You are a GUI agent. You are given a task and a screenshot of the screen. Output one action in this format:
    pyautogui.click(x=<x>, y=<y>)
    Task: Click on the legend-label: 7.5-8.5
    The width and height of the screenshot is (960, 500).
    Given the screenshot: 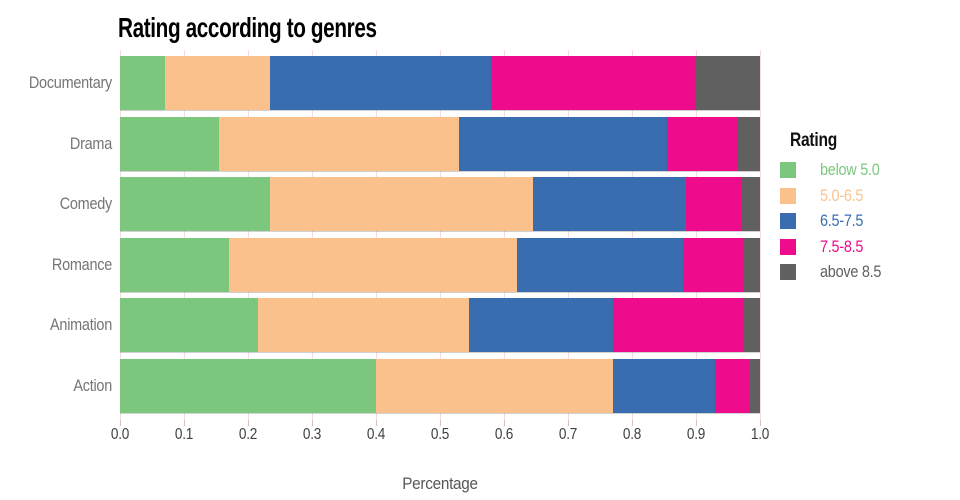 What is the action you would take?
    pyautogui.click(x=842, y=246)
    